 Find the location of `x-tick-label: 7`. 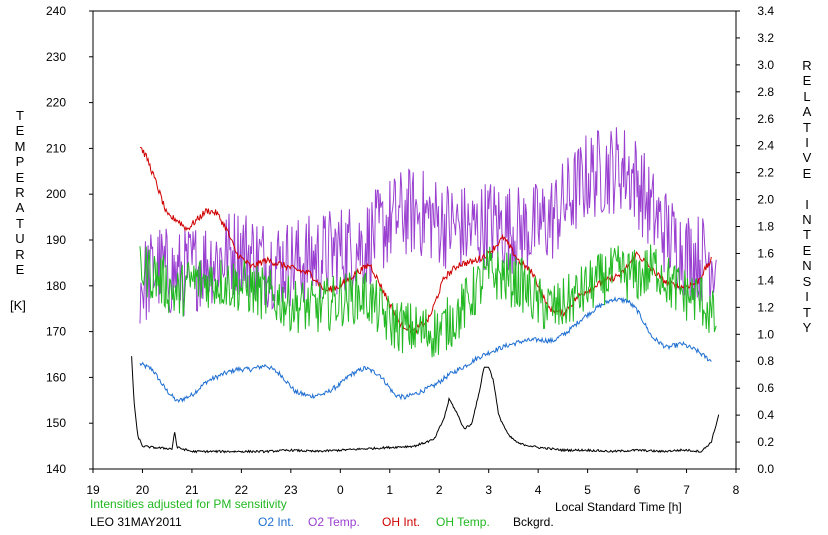

x-tick-label: 7 is located at coordinates (686, 490).